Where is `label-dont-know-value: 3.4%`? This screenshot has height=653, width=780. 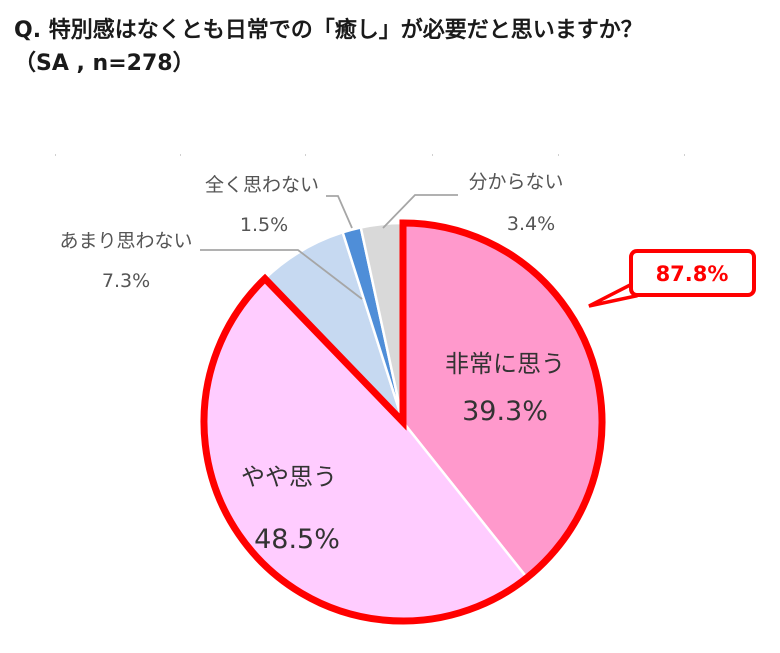
label-dont-know-value: 3.4% is located at coordinates (531, 224).